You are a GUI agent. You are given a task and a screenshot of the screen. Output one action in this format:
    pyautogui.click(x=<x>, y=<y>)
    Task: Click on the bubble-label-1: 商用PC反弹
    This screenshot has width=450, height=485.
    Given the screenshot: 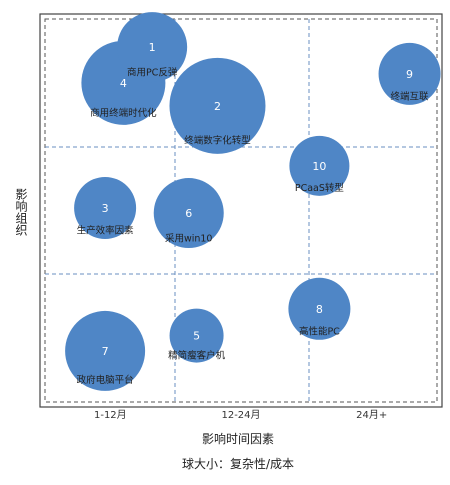 What is the action you would take?
    pyautogui.click(x=152, y=73)
    